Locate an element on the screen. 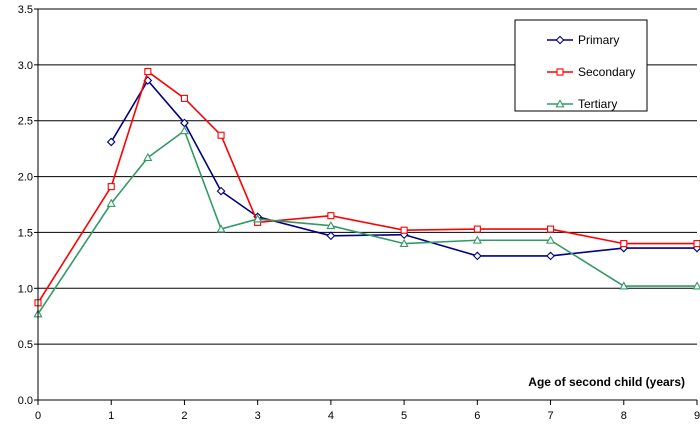 The image size is (700, 428). y-tick-label-1: 0.5 is located at coordinates (25, 345).